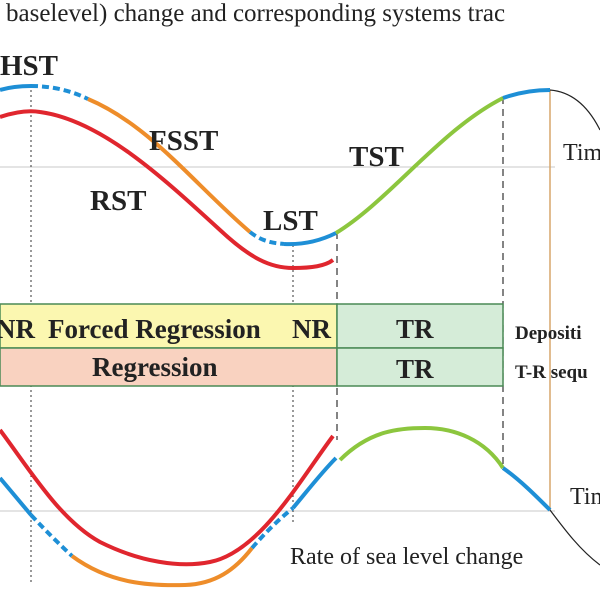 This screenshot has width=600, height=600. I want to click on band-tr-sequence, so click(420, 367).